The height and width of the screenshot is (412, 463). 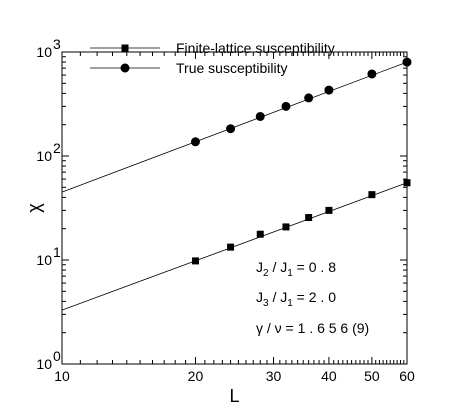 What do you see at coordinates (234, 396) in the screenshot?
I see `x-axis-label: L` at bounding box center [234, 396].